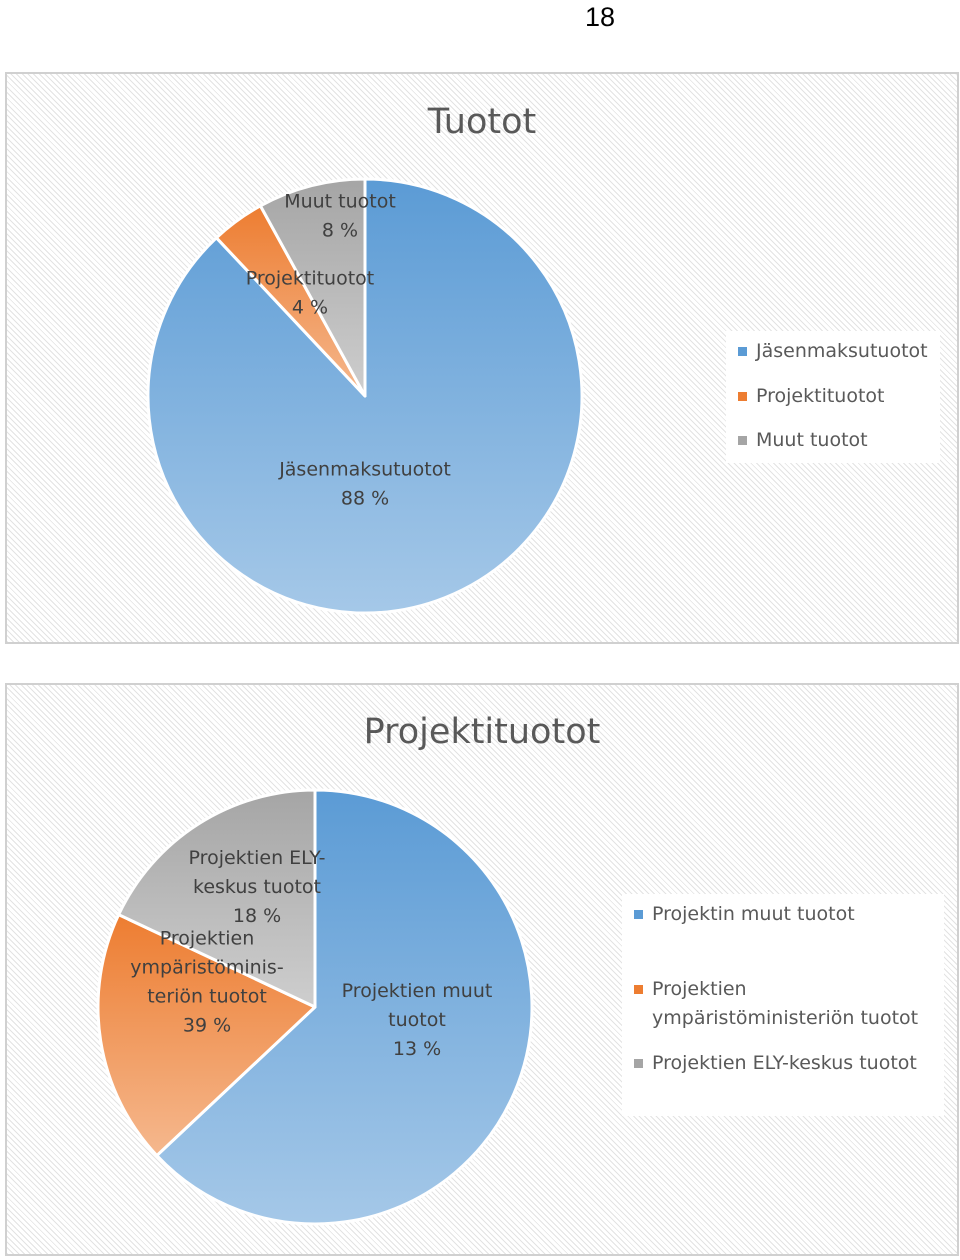 The image size is (960, 1260). I want to click on slice-data-label: Projektien ELY-keskus tuotot 18 %, so click(257, 887).